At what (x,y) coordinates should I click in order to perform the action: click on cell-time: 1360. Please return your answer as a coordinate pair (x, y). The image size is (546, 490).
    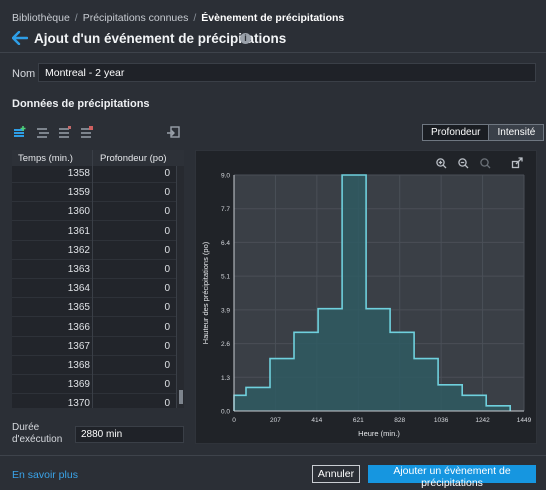
    Looking at the image, I should click on (78, 212).